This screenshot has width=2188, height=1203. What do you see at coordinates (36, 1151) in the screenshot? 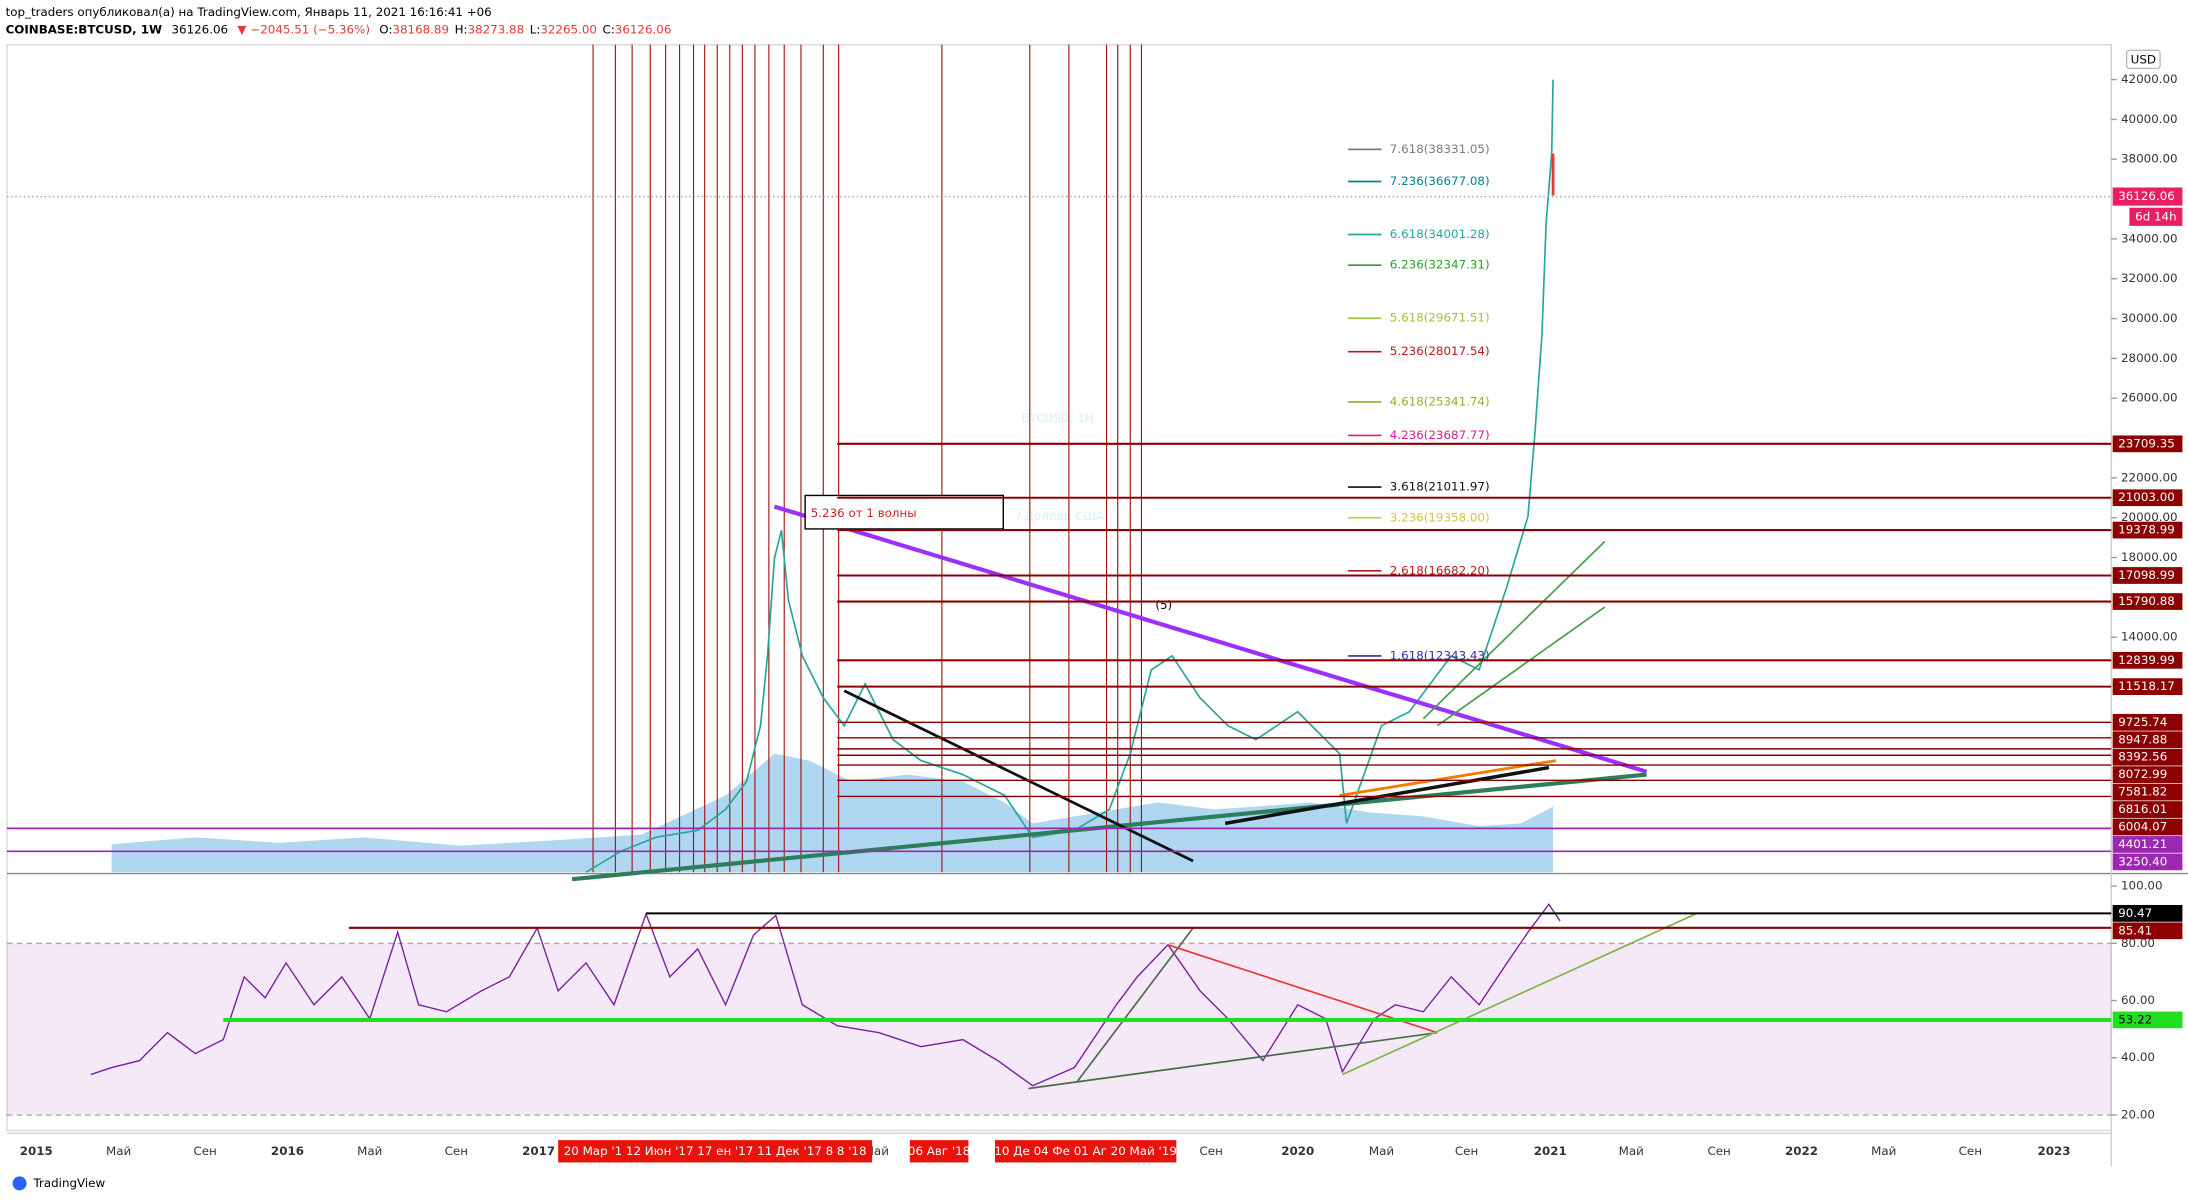
I see `x-tick-label: 2015` at bounding box center [36, 1151].